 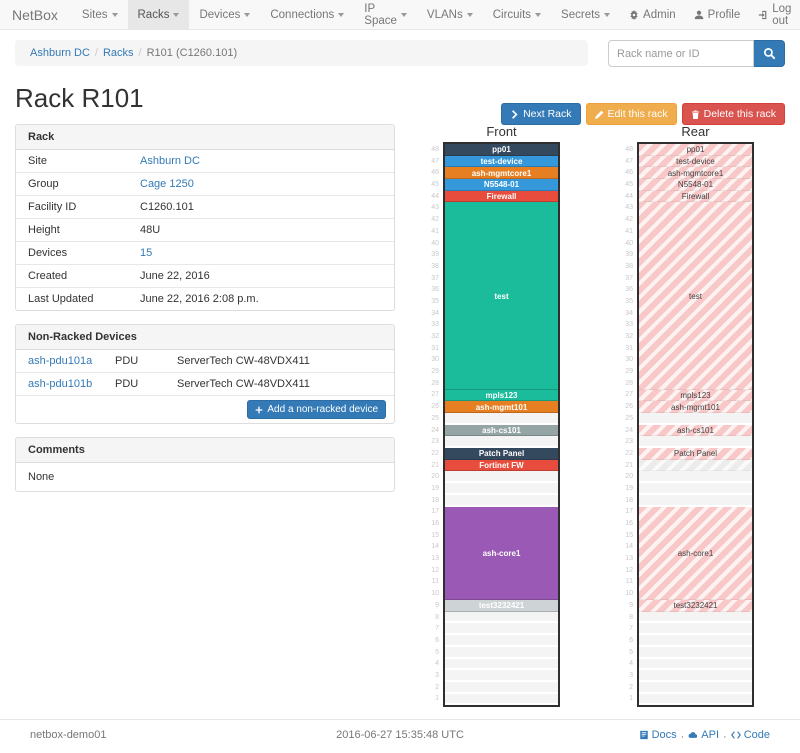 I want to click on breadcrumb-item-r101-c1260-101: R101 (C1260.101), so click(x=192, y=53).